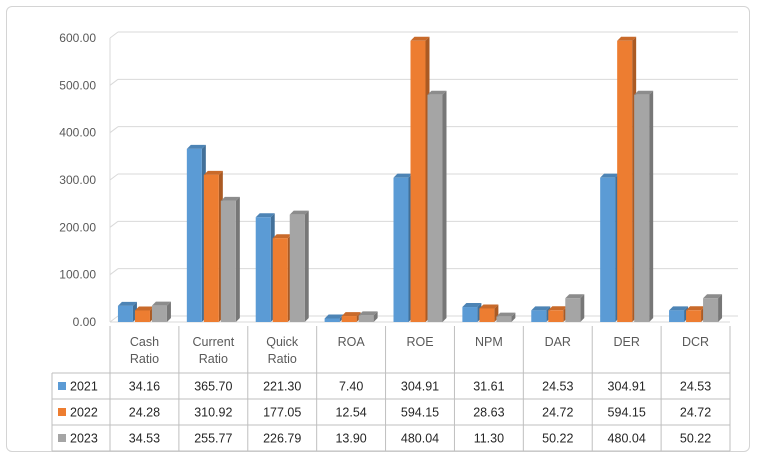  Describe the element at coordinates (77, 85) in the screenshot. I see `y-tick-label: 500.00` at that location.